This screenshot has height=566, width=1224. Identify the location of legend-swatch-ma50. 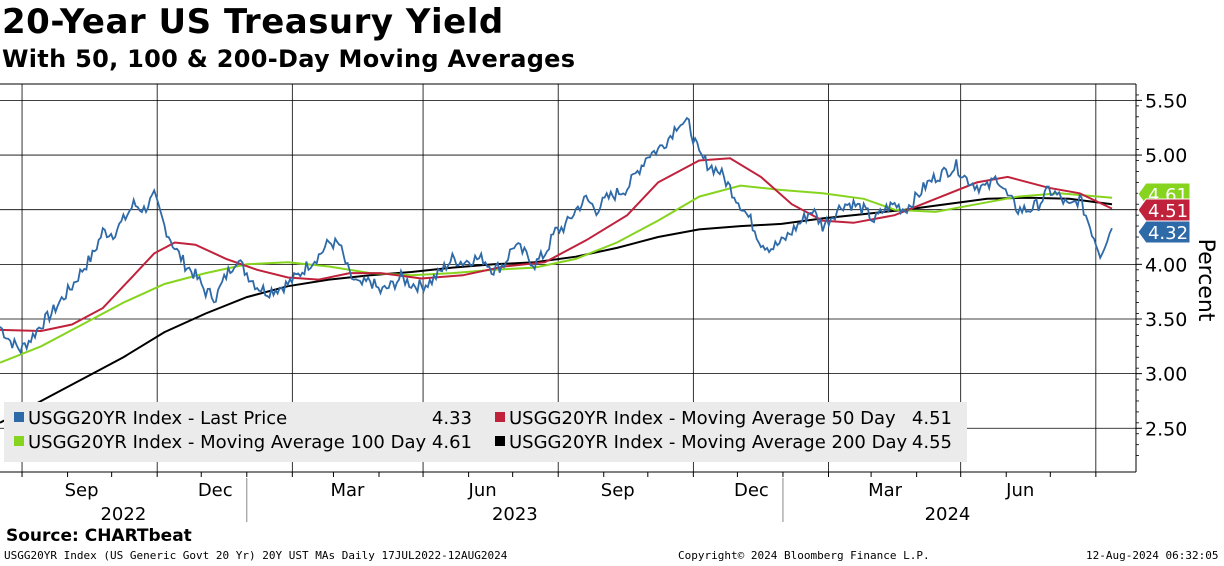
(500, 417).